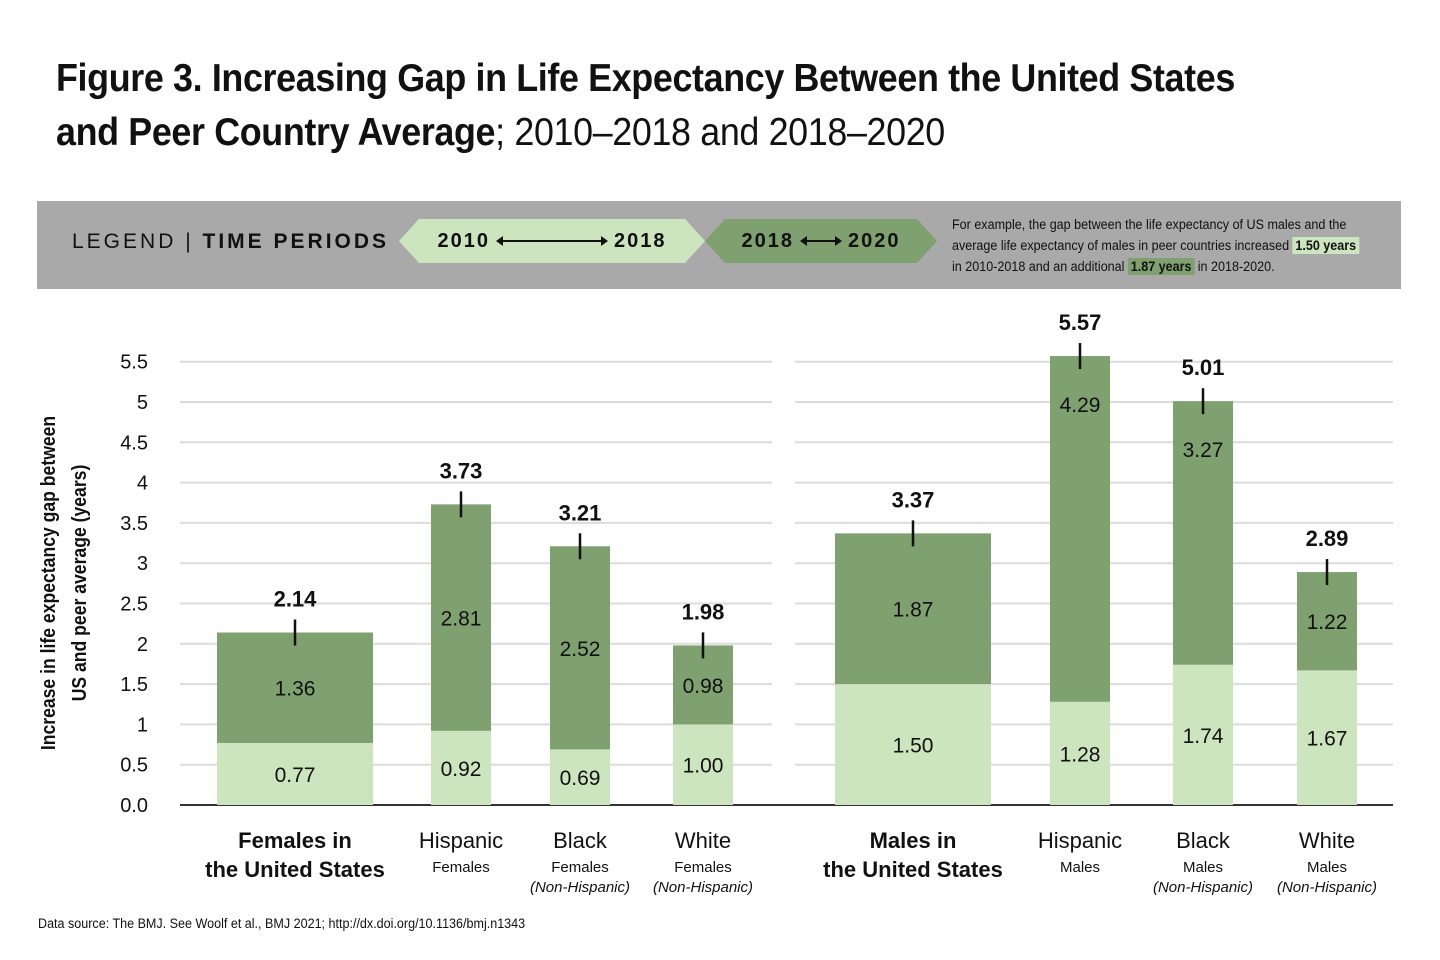 The width and height of the screenshot is (1440, 960). Describe the element at coordinates (134, 806) in the screenshot. I see `y-tick-label: 0.0` at that location.